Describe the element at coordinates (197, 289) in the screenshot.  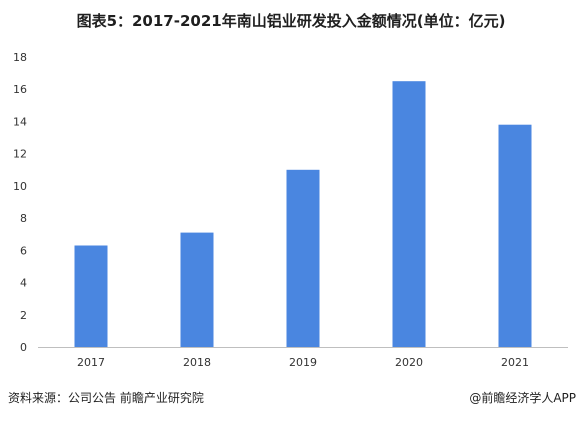
I see `bar-2018` at that location.